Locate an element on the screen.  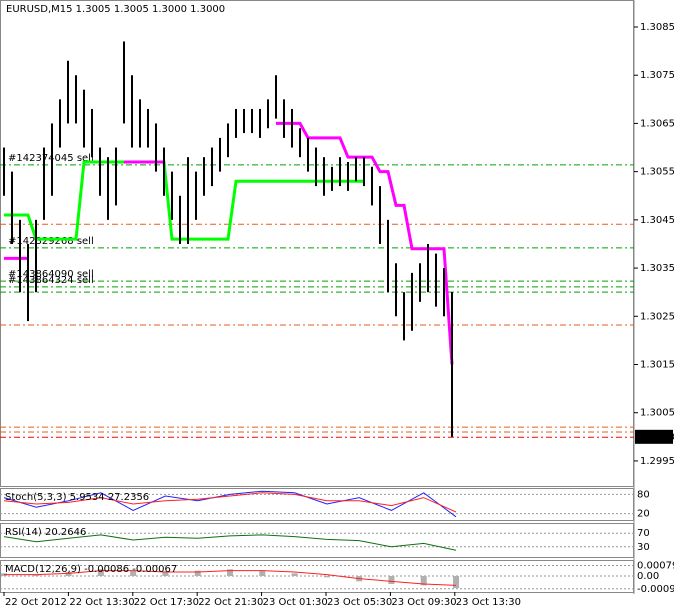
y-tick-label: 1.3065 is located at coordinates (657, 123).